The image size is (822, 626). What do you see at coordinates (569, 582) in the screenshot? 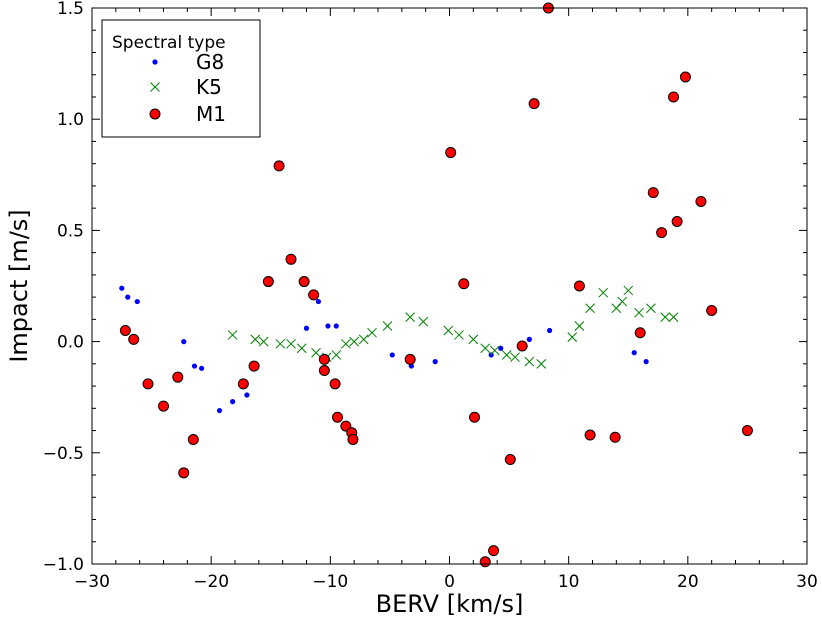
I see `x-tick-label: 10` at bounding box center [569, 582].